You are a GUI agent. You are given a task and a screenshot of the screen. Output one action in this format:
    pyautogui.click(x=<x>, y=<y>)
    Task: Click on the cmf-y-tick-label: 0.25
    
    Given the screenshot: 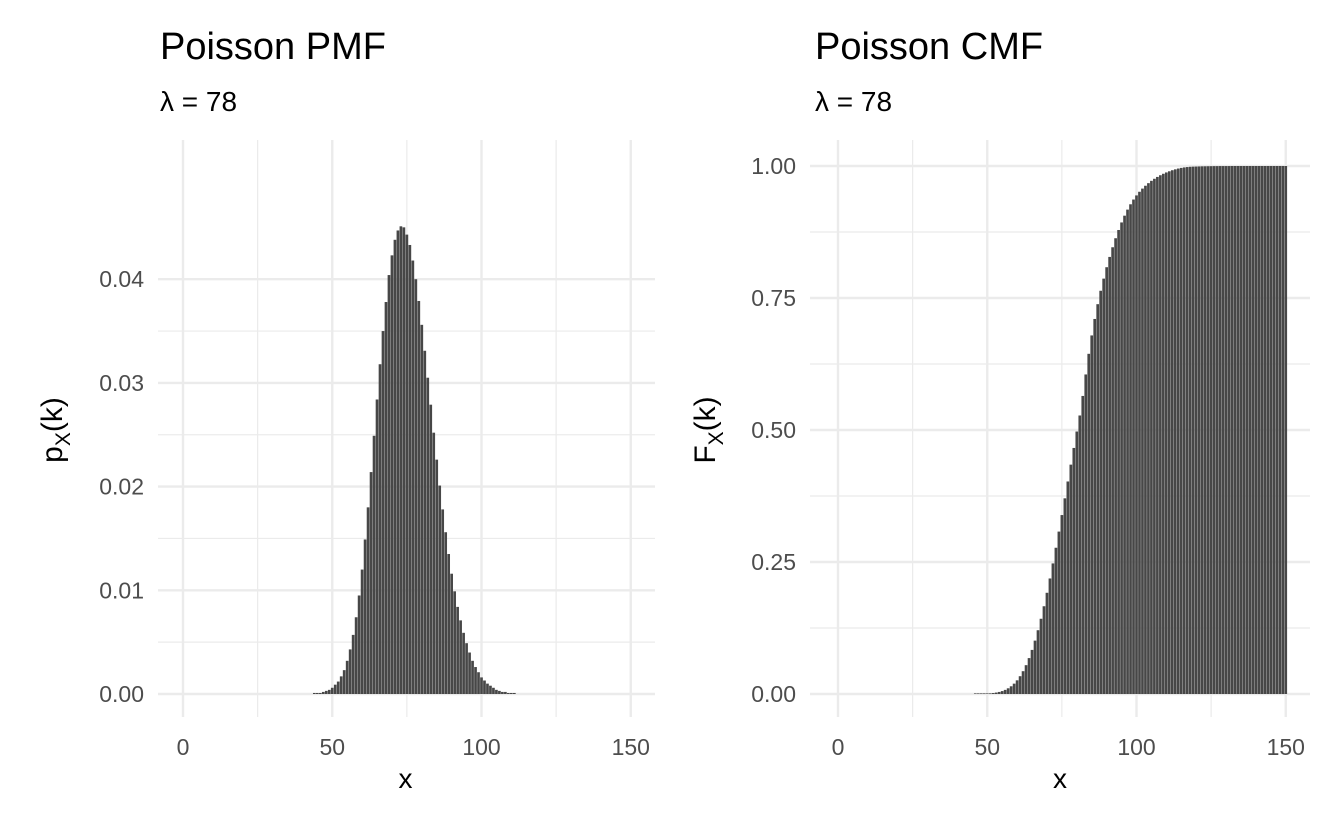 What is the action you would take?
    pyautogui.click(x=773, y=562)
    